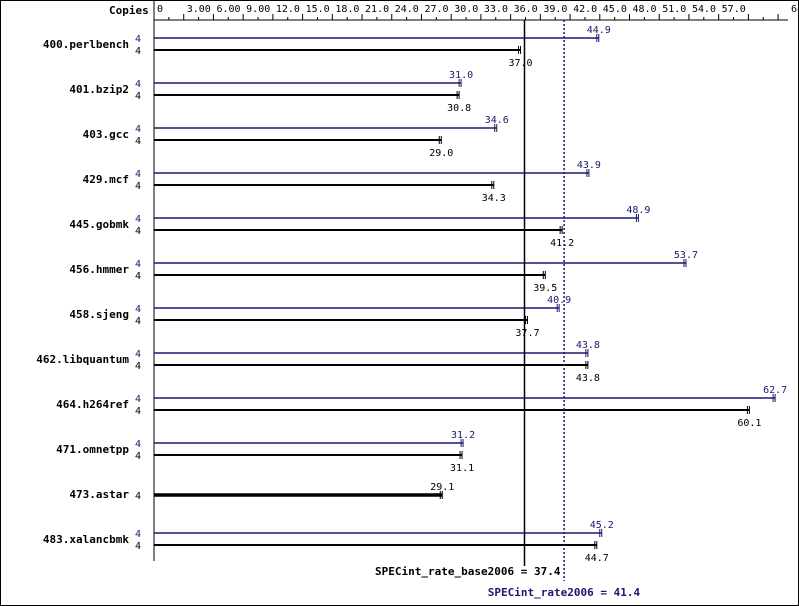 The width and height of the screenshot is (799, 606). Describe the element at coordinates (459, 108) in the screenshot. I see `base-value-label: 30.8` at that location.